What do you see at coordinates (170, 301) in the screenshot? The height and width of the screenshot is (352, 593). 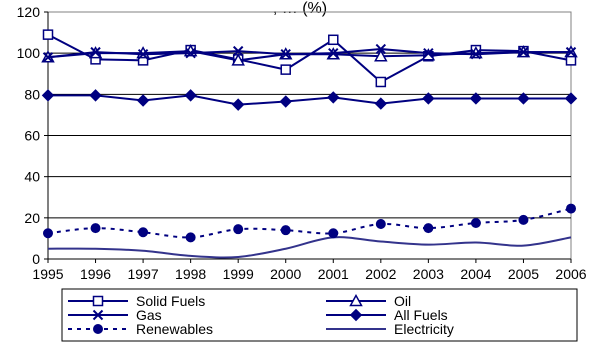 I see `legend-label: Solid Fuels` at bounding box center [170, 301].